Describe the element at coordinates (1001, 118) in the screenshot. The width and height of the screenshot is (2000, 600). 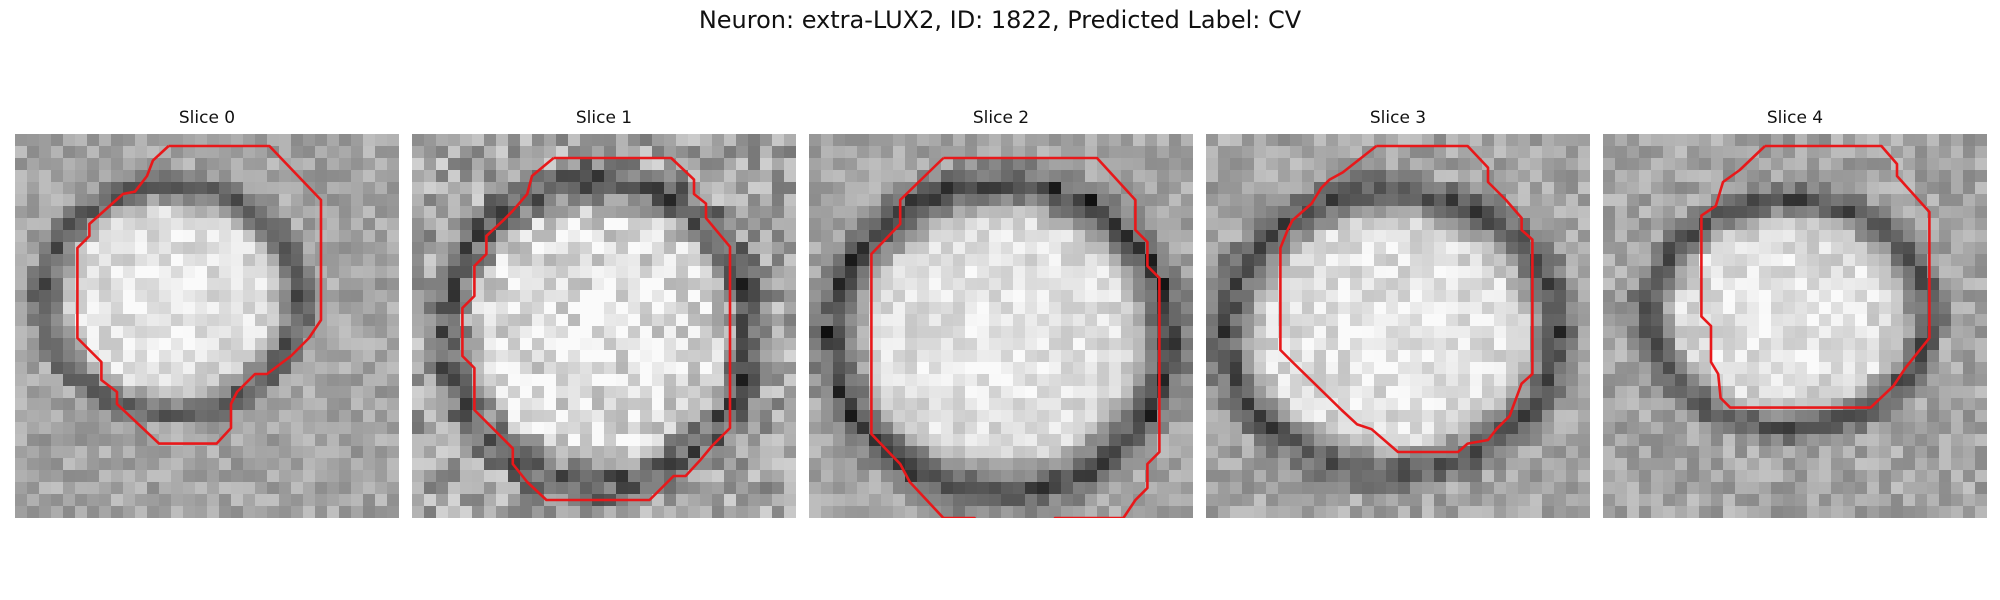
I see `slice-title-2: Slice 2` at that location.